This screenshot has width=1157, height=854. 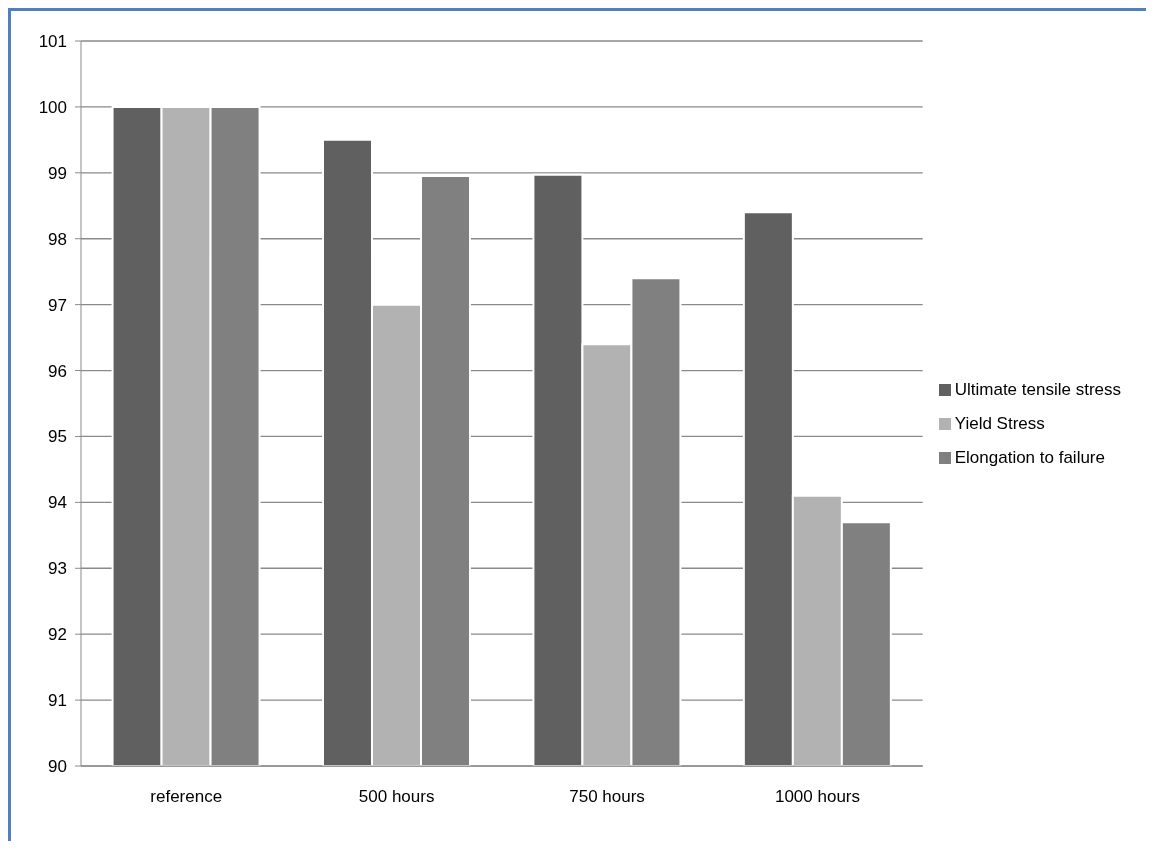 What do you see at coordinates (999, 423) in the screenshot?
I see `legend-label: Yield Stress` at bounding box center [999, 423].